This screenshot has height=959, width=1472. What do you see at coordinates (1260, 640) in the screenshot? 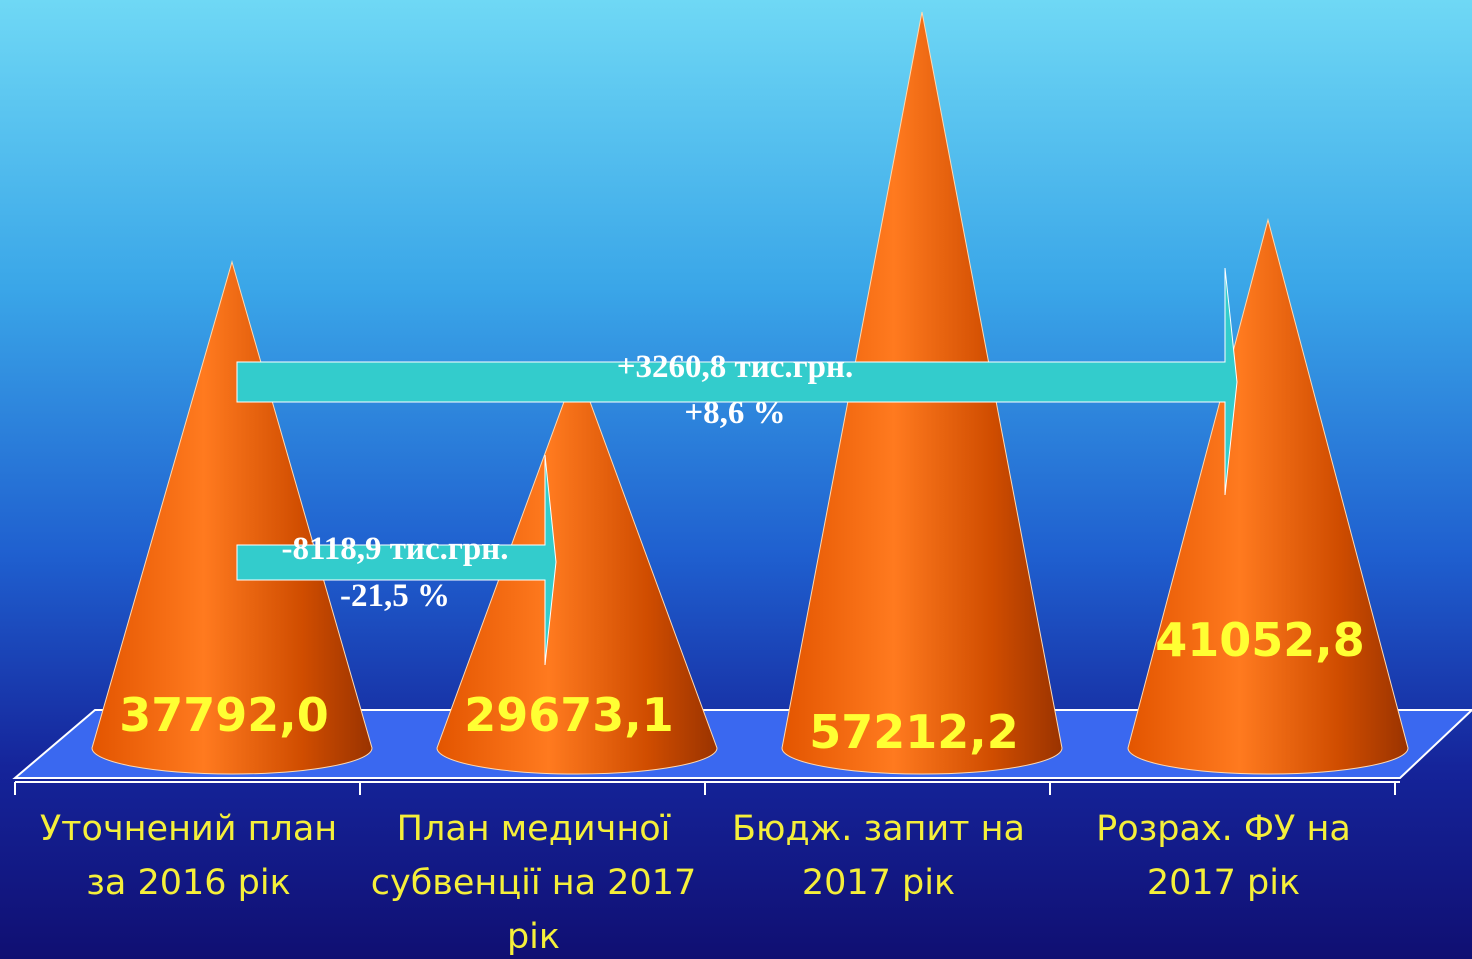
I see `value-label: 41052,8` at bounding box center [1260, 640].